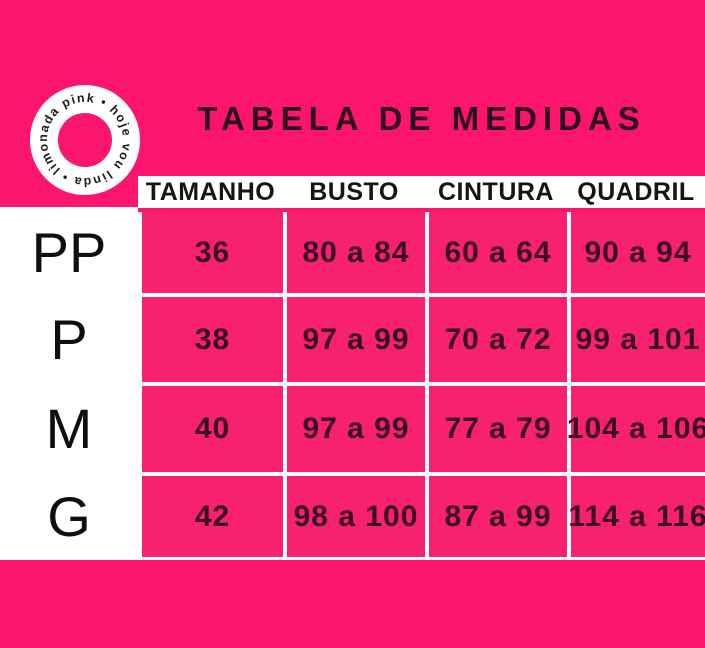 The image size is (705, 648). Describe the element at coordinates (636, 429) in the screenshot. I see `cell-m-quadril: 104 a 106` at that location.